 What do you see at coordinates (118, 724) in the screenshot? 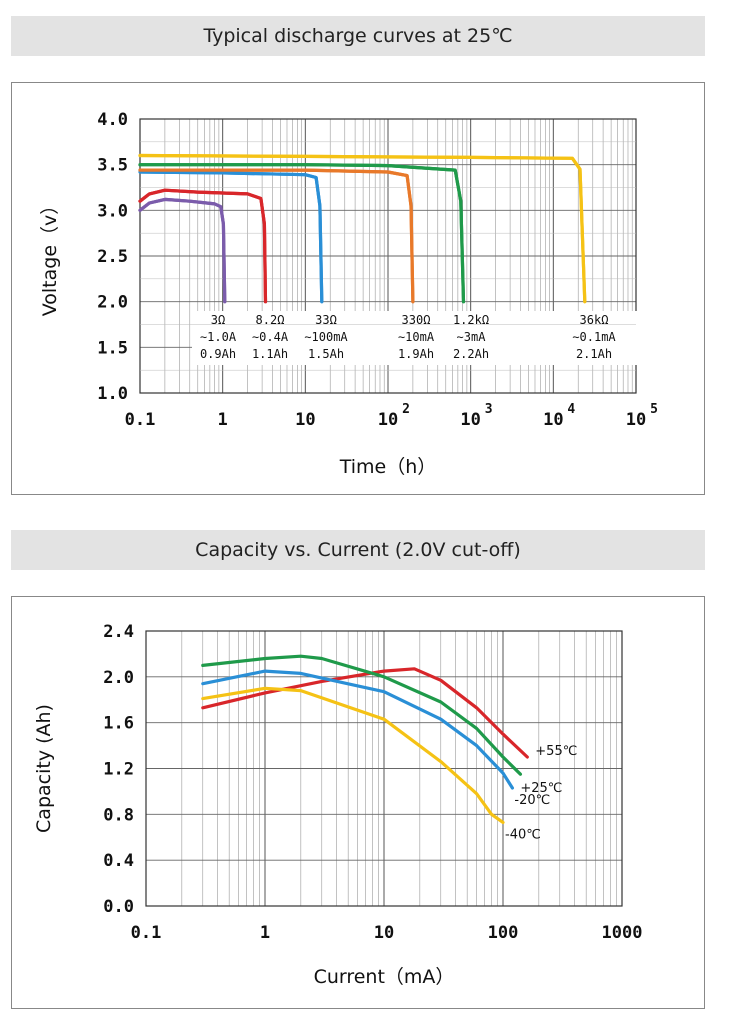
I see `y-tick-label: 1.6` at bounding box center [118, 724].